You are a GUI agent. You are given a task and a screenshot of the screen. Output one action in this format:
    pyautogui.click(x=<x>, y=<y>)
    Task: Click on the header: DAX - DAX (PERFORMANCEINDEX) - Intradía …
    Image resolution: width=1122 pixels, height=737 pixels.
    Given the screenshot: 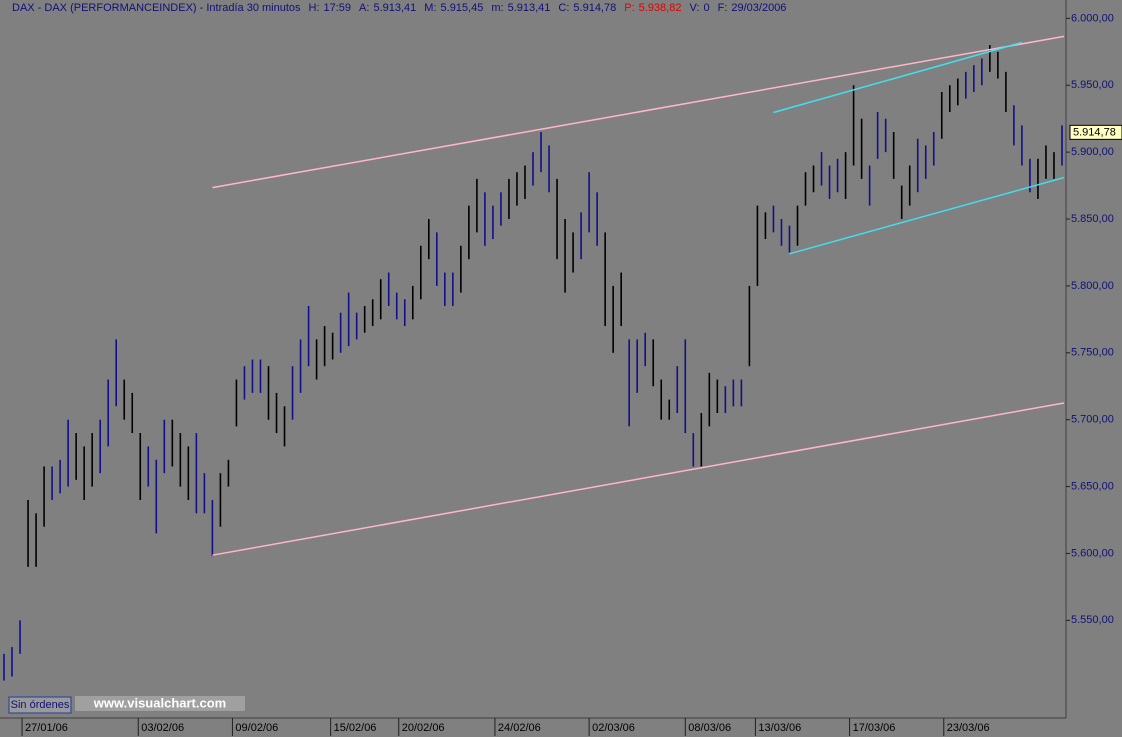 What is the action you would take?
    pyautogui.click(x=399, y=8)
    